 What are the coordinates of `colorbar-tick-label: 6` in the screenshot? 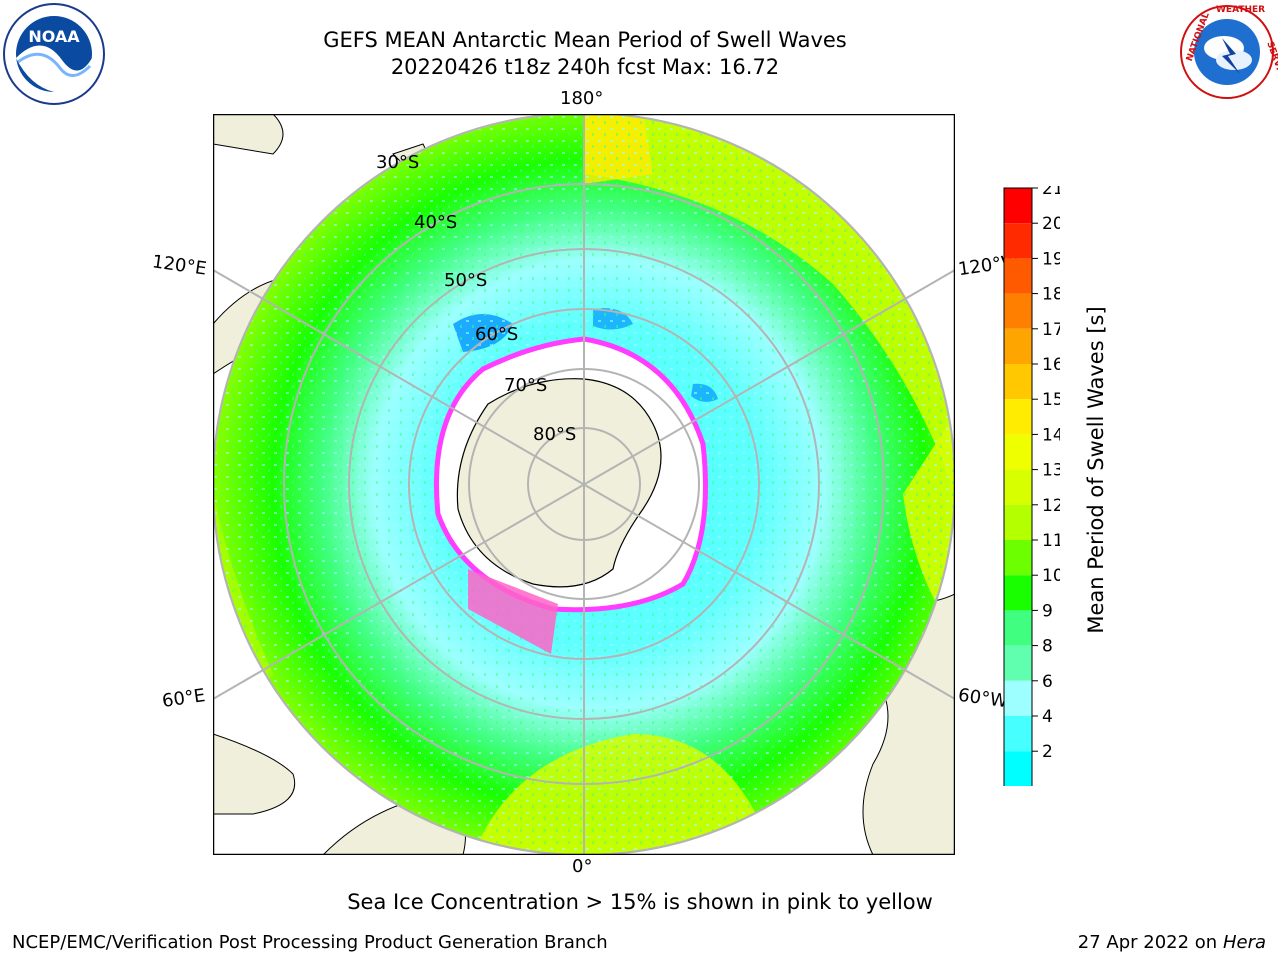 It's located at (1047, 682).